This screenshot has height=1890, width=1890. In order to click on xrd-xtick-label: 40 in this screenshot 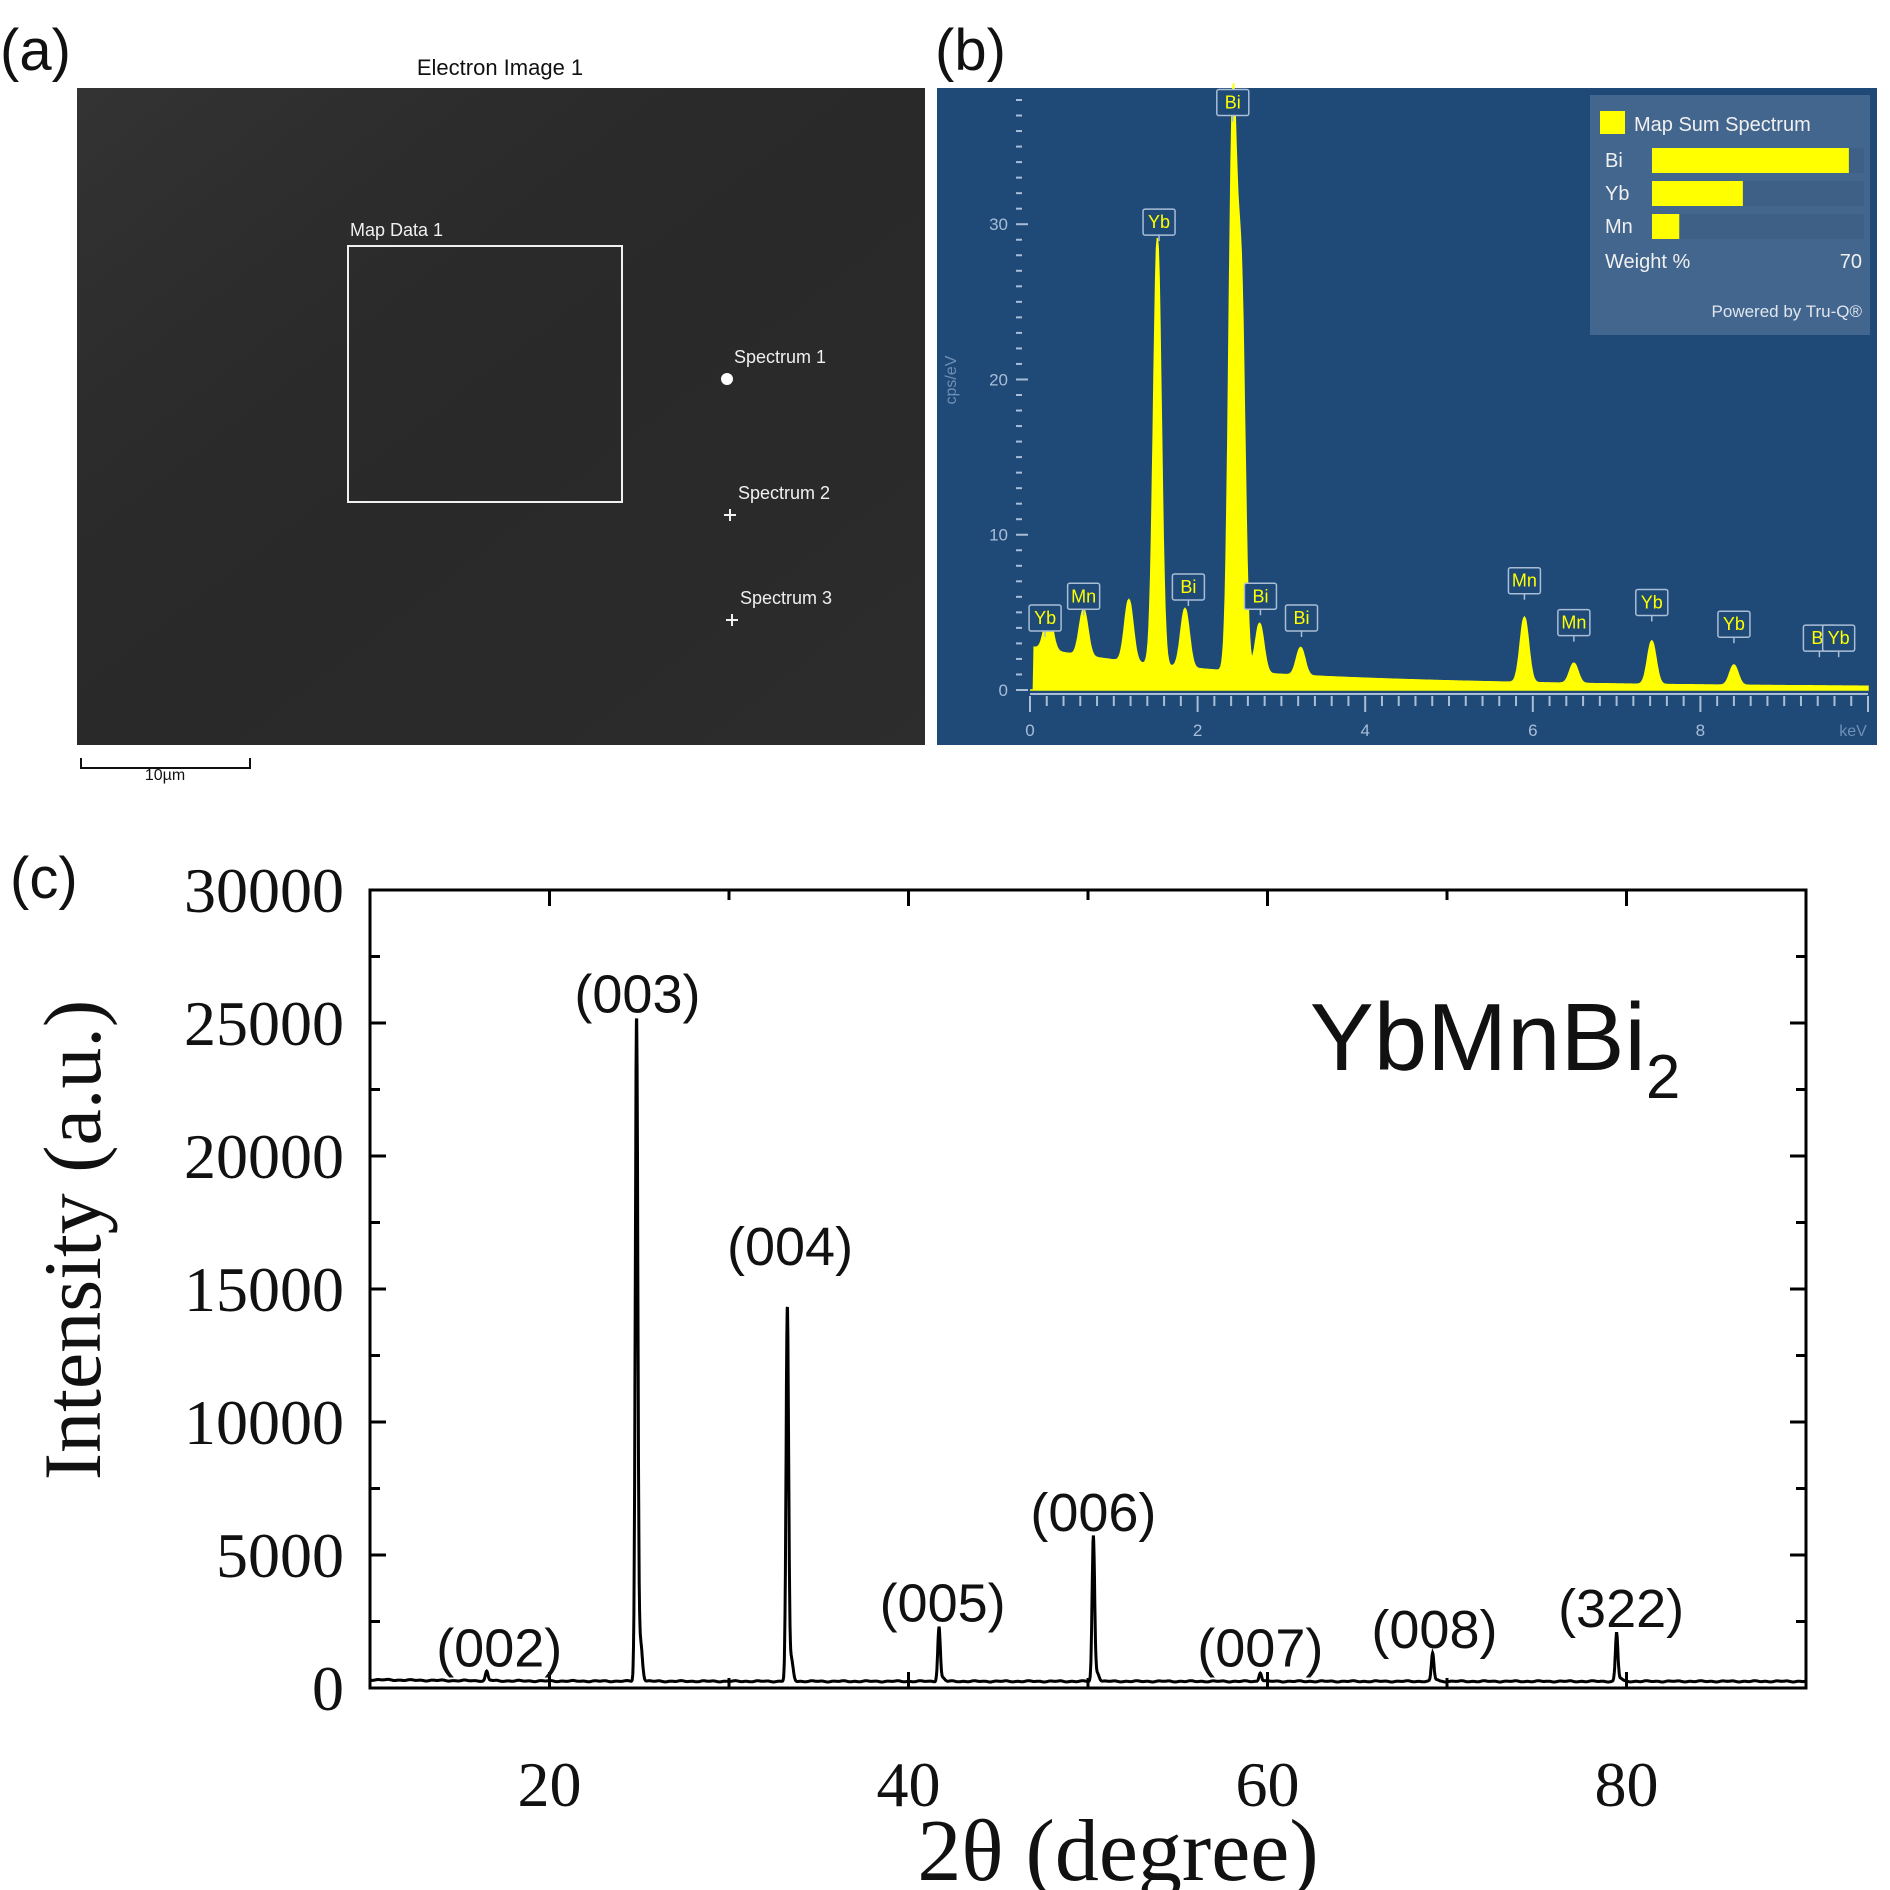, I will do `click(909, 1784)`.